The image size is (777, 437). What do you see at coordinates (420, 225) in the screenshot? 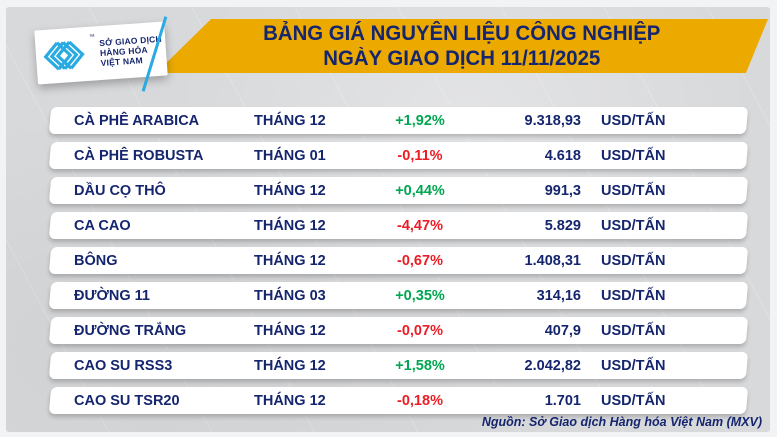
I see `cell-percent-change: -4,47%` at bounding box center [420, 225].